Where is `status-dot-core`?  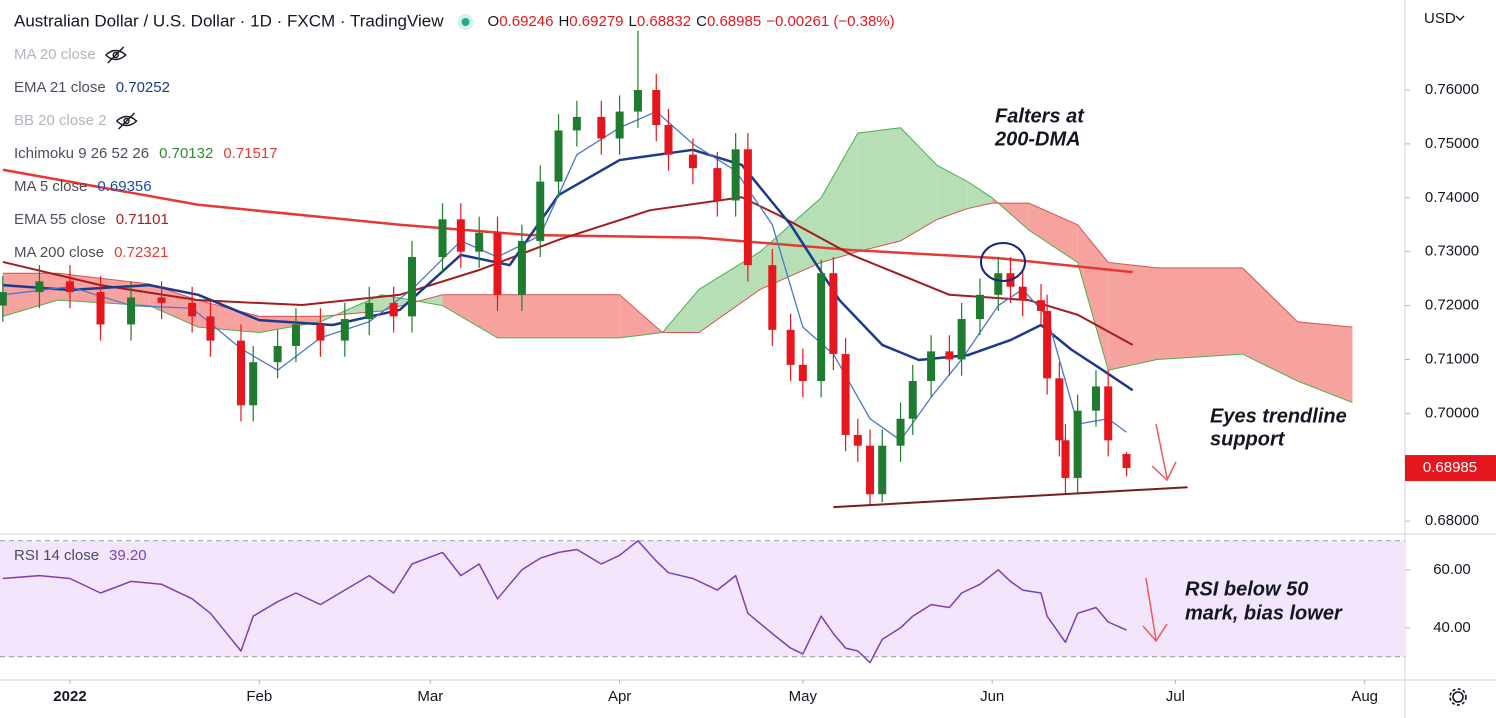
status-dot-core is located at coordinates (465, 22).